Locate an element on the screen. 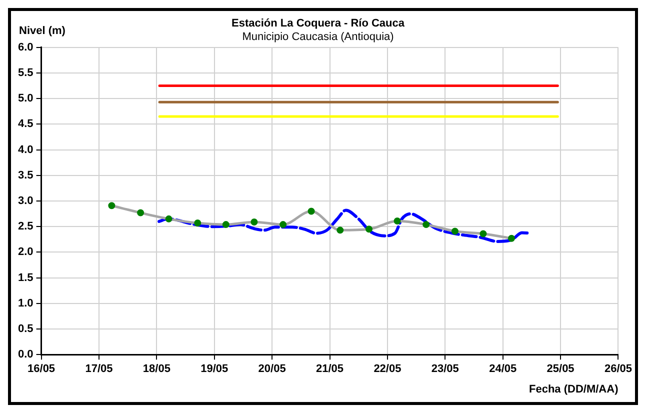 The image size is (646, 413). y-tick-label: 0.5 is located at coordinates (26, 329).